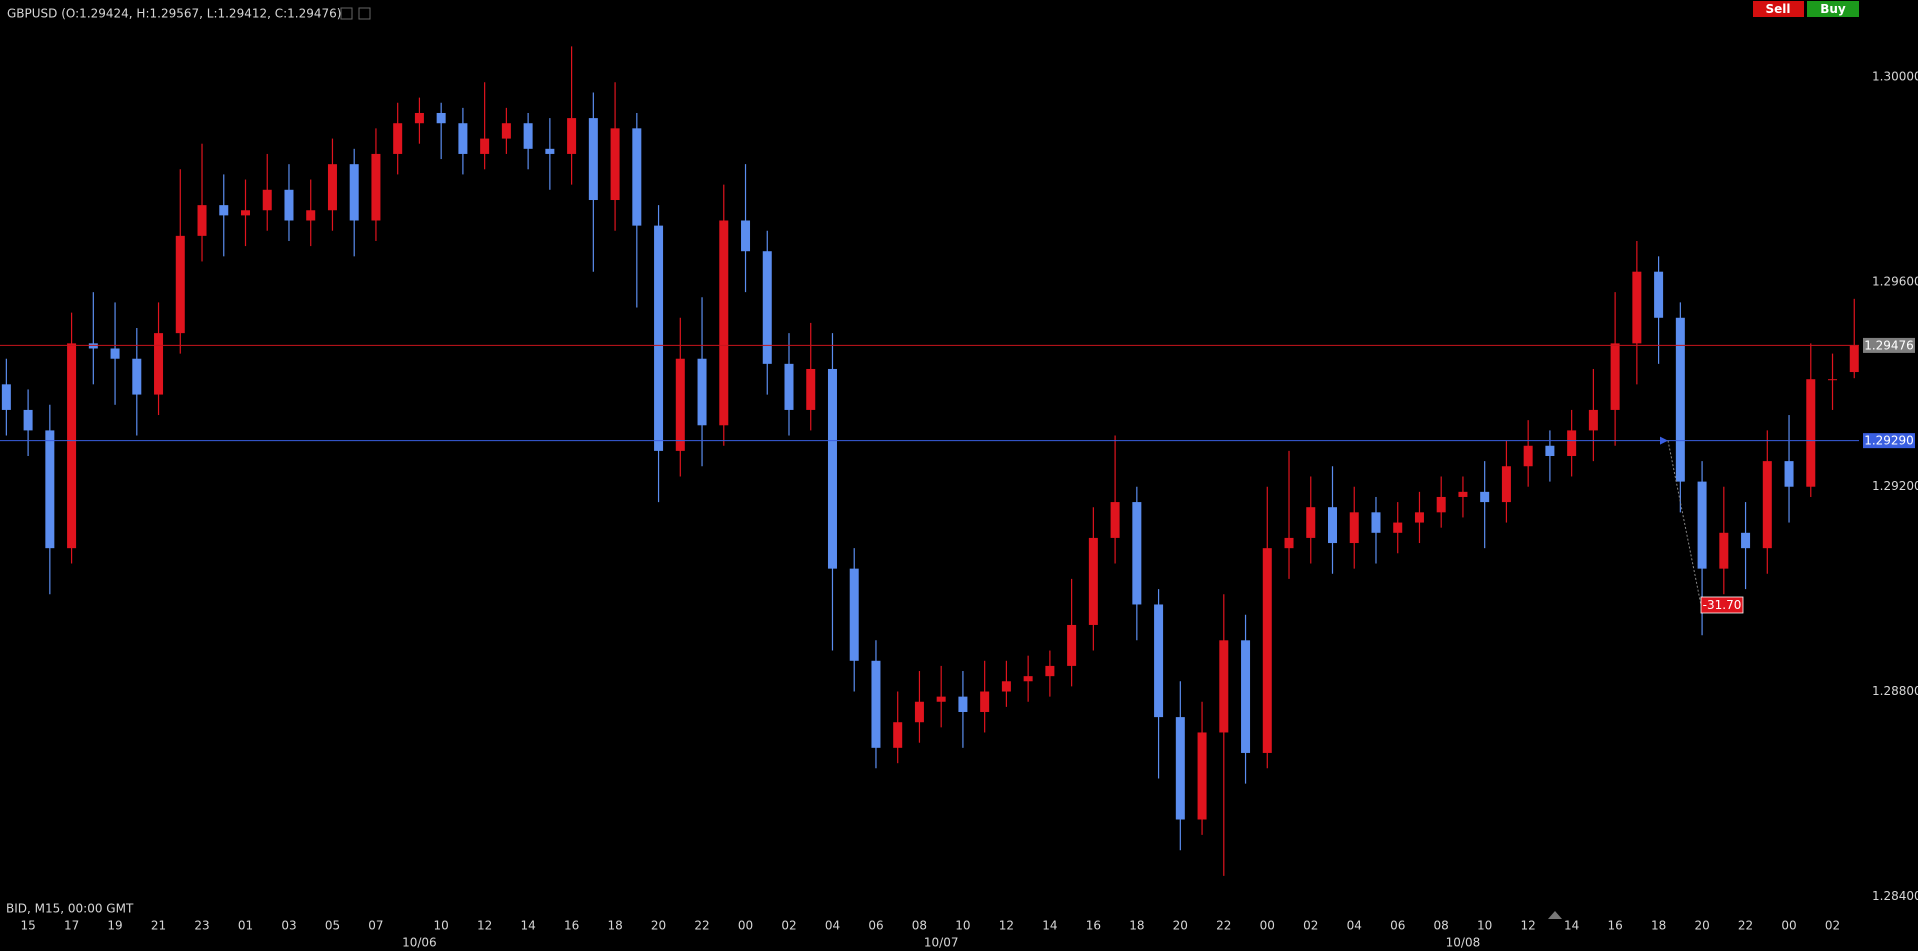 This screenshot has height=951, width=1918. What do you see at coordinates (1895, 486) in the screenshot?
I see `y-tick-label: 1.29200` at bounding box center [1895, 486].